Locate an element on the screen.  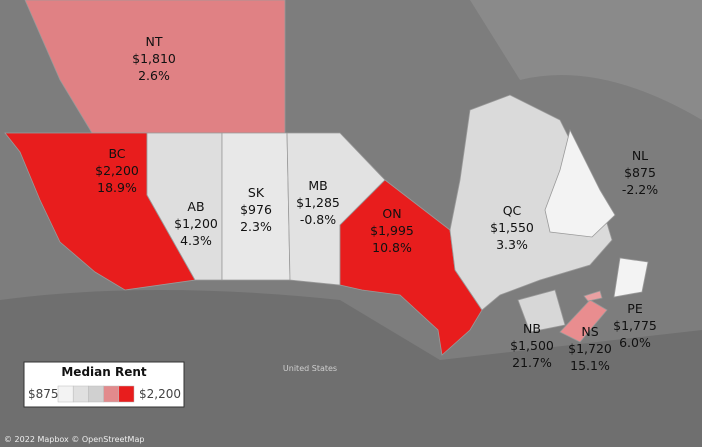
region-code: NL is located at coordinates (640, 155).